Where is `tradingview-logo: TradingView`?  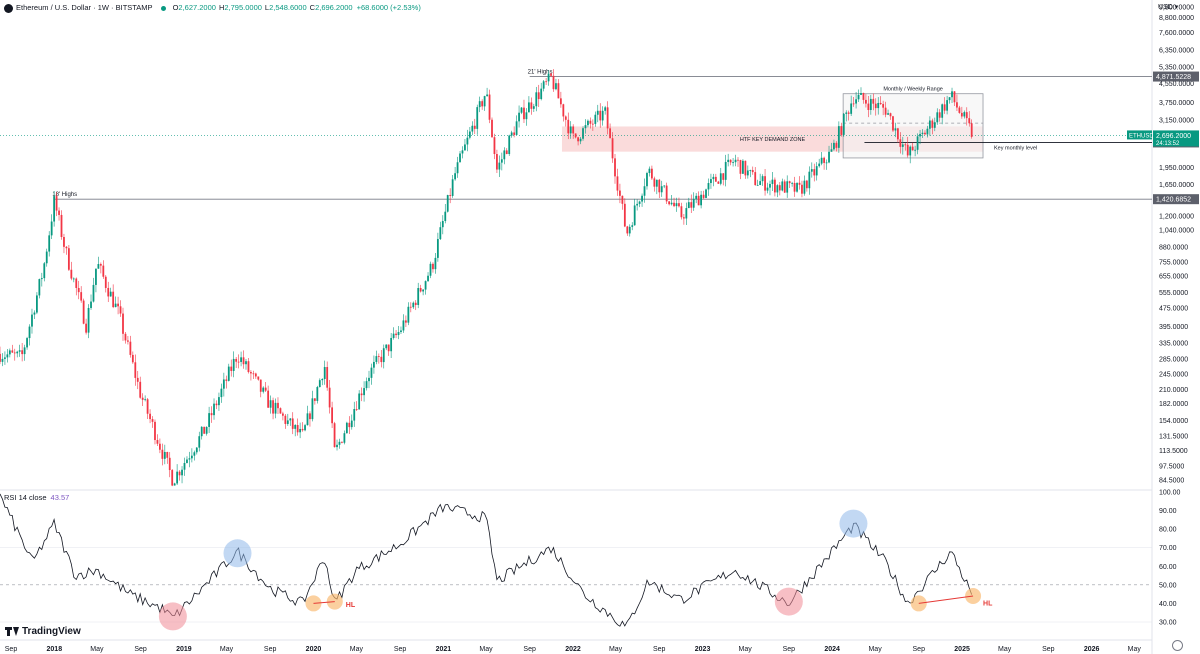
tradingview-logo: TradingView is located at coordinates (43, 631).